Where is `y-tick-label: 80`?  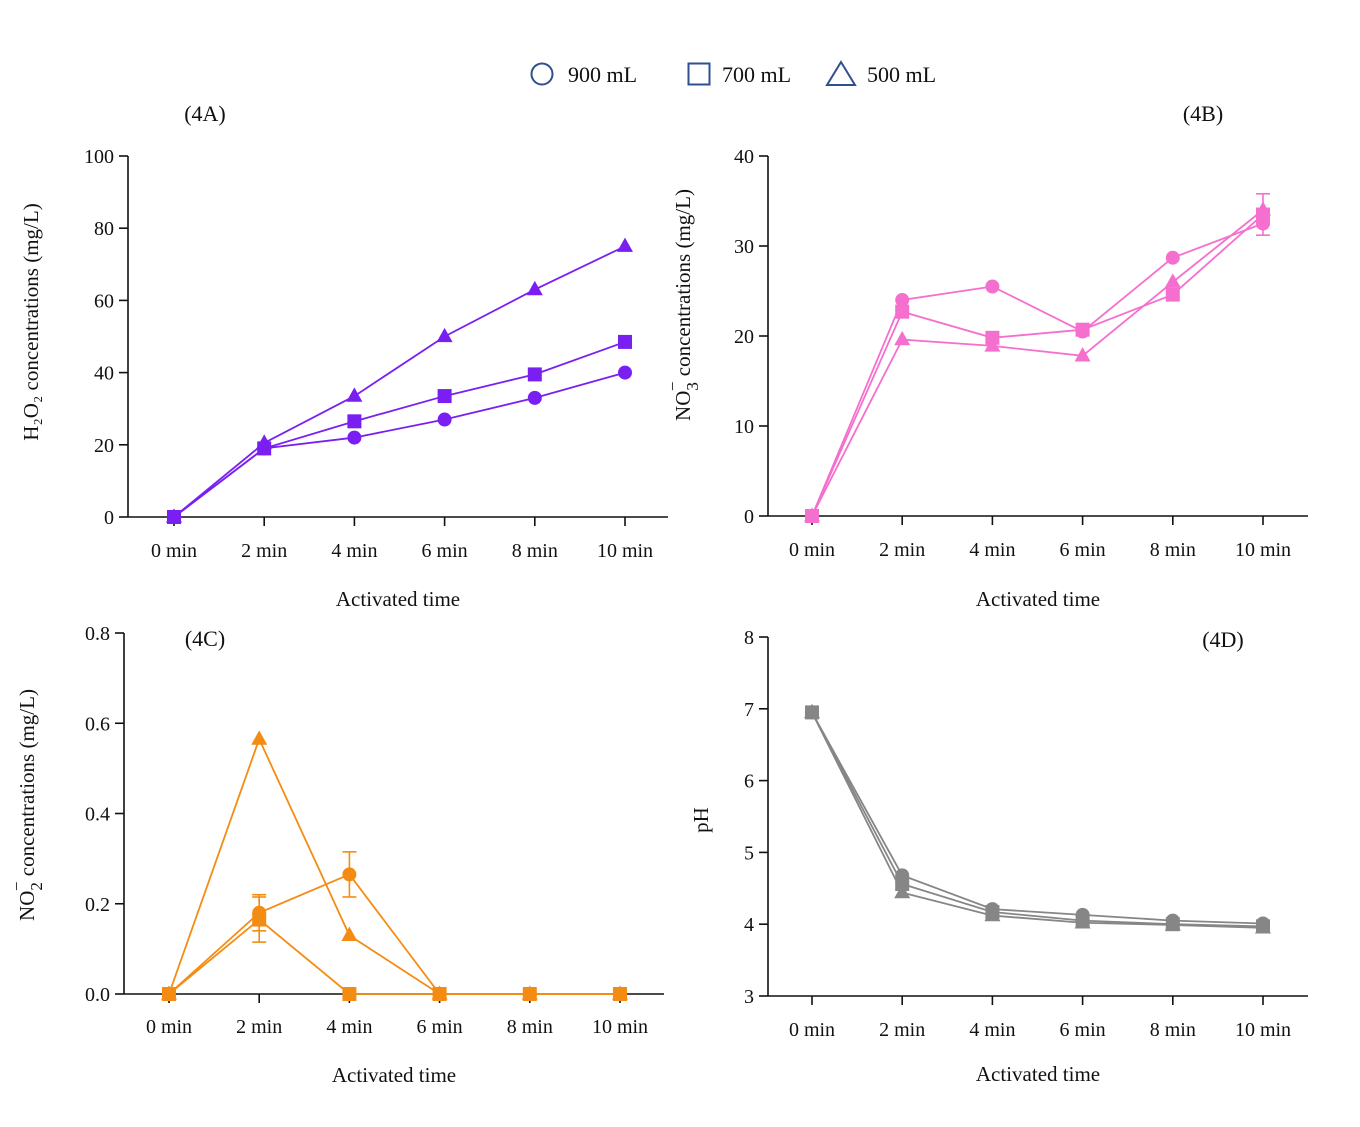
y-tick-label: 80 is located at coordinates (104, 229).